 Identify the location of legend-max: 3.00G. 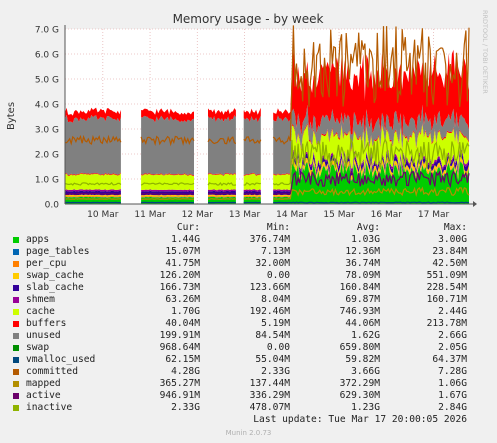
(452, 239).